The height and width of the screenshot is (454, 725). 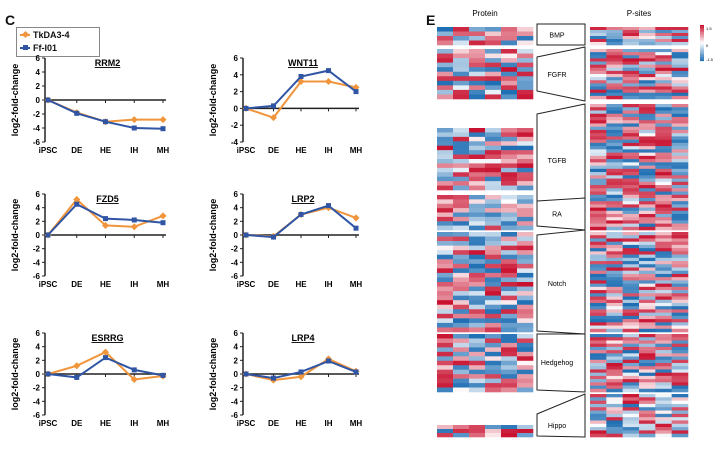 I want to click on x-tick-label: HE, so click(x=106, y=423).